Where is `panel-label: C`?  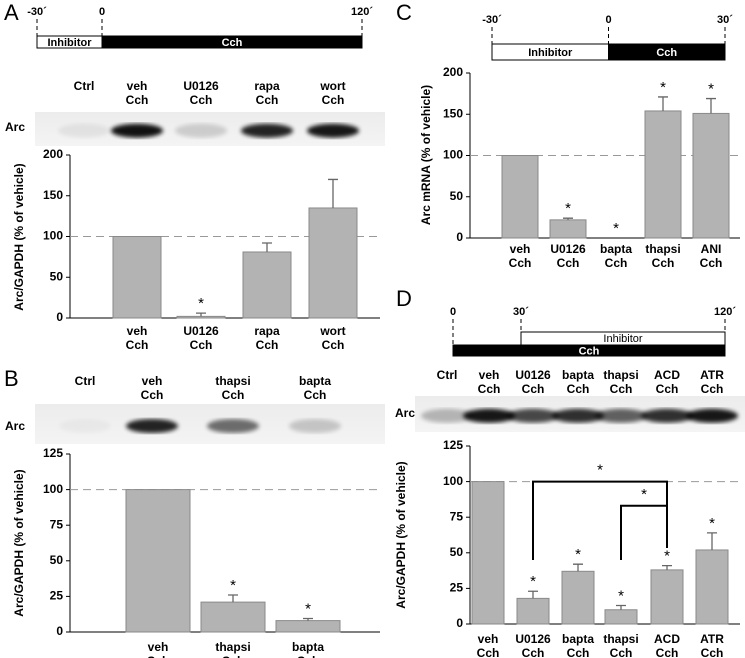
panel-label: C is located at coordinates (404, 12).